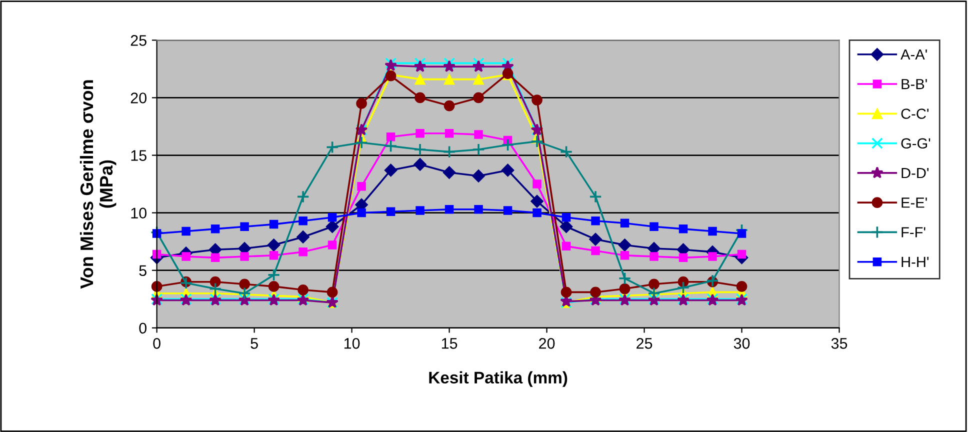 The width and height of the screenshot is (968, 432). Describe the element at coordinates (138, 98) in the screenshot. I see `y-tick-label: 20` at that location.